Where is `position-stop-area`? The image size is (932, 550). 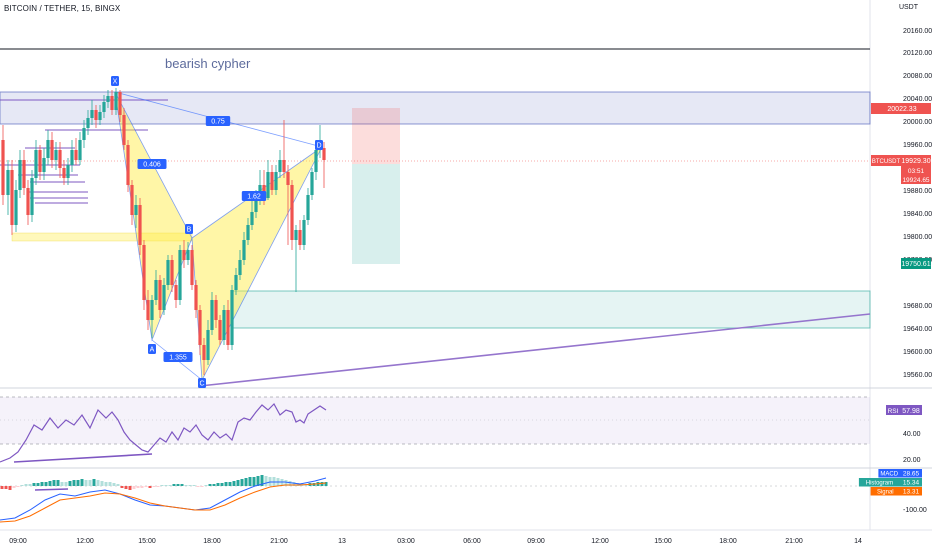
position-stop-area is located at coordinates (376, 136).